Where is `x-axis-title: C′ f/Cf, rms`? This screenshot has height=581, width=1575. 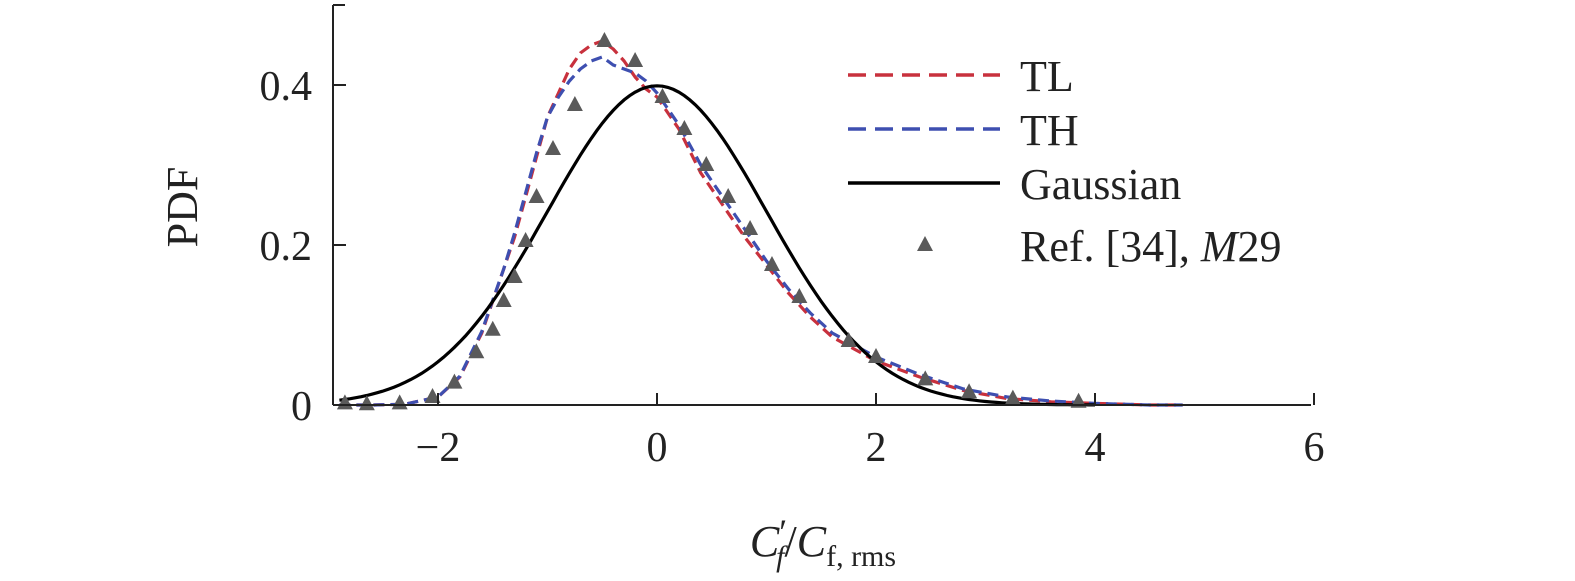 x-axis-title: C′ f/Cf, rms is located at coordinates (823, 542).